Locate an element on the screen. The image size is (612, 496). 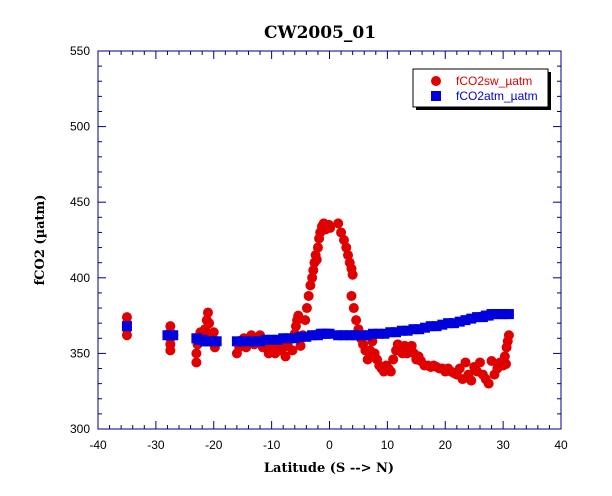
x-tick-label: 20 is located at coordinates (446, 445).